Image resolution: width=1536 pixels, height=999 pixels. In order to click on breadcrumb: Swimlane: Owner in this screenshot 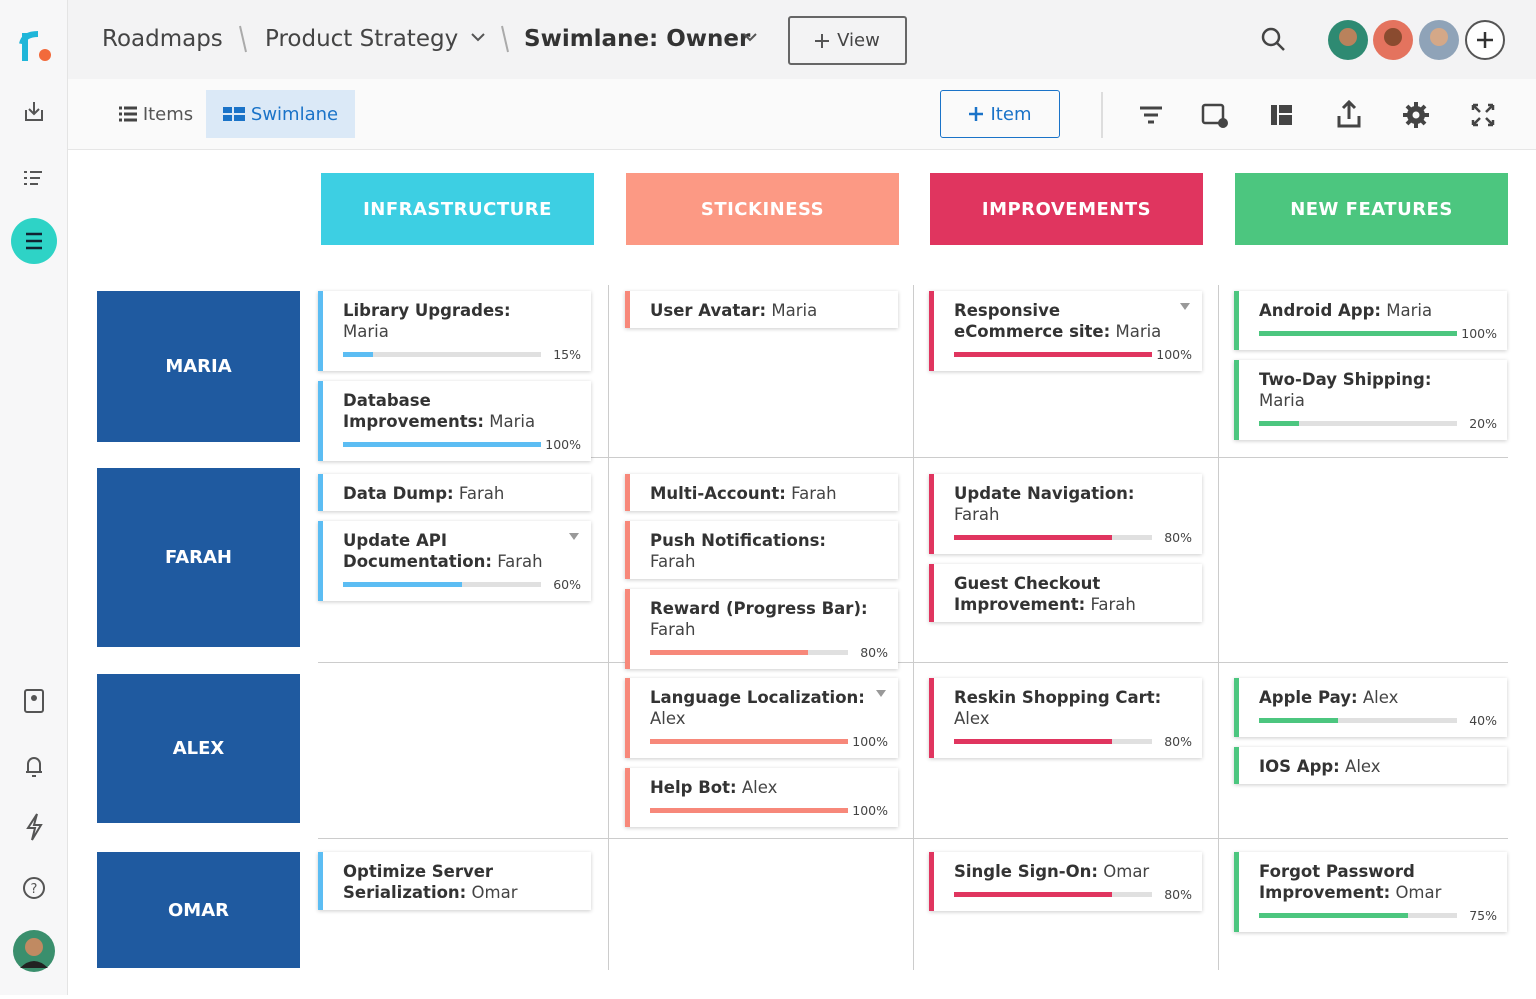, I will do `click(637, 39)`.